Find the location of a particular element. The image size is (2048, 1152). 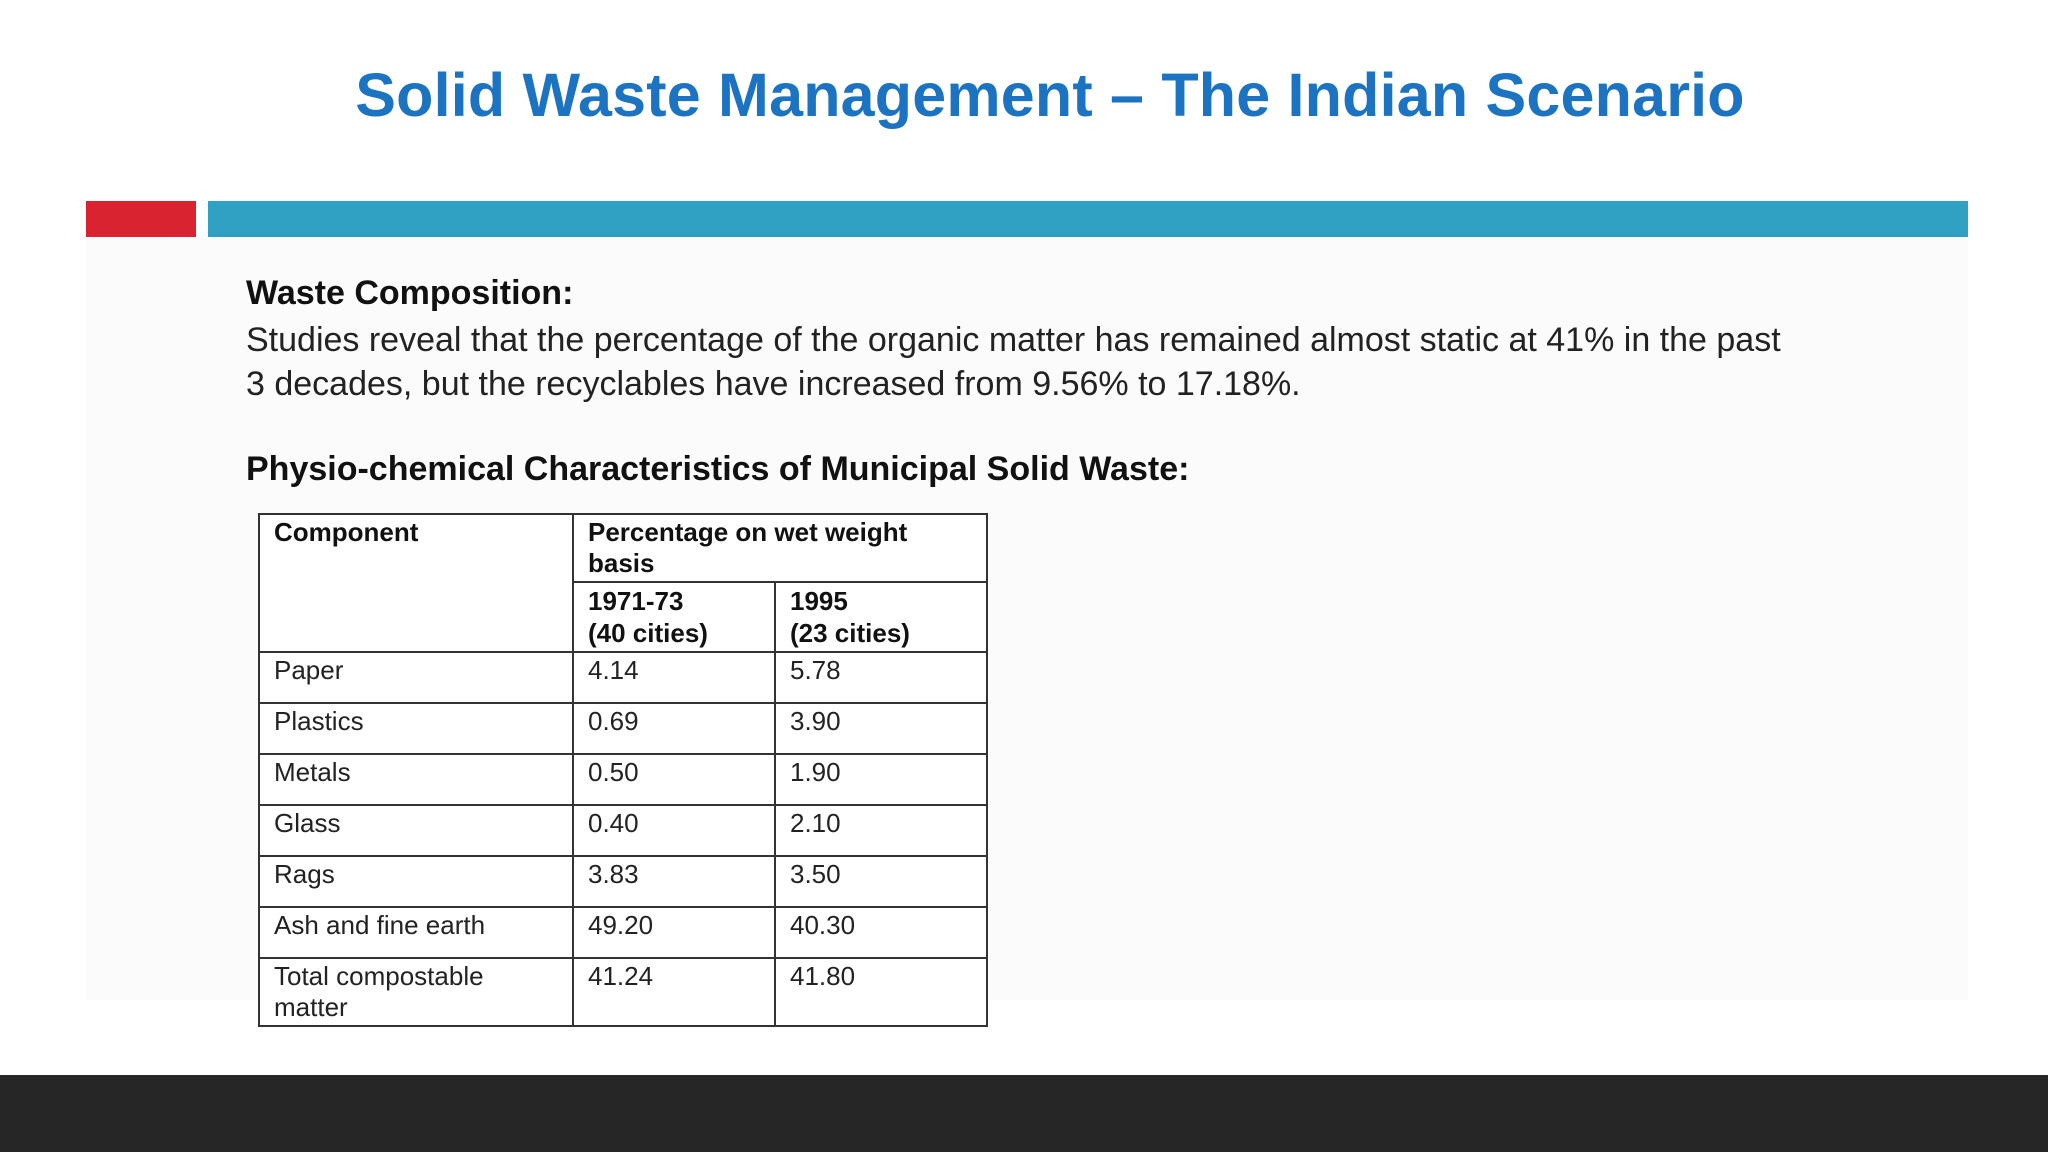

value-1971-cell: 49.20 is located at coordinates (674, 932).